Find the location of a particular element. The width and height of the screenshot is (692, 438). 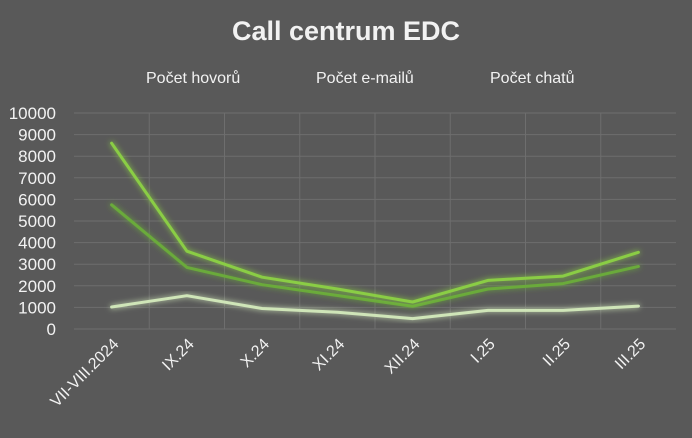

legend: Počet hovorů Počet e-mailů Počet chatů is located at coordinates (341, 78).